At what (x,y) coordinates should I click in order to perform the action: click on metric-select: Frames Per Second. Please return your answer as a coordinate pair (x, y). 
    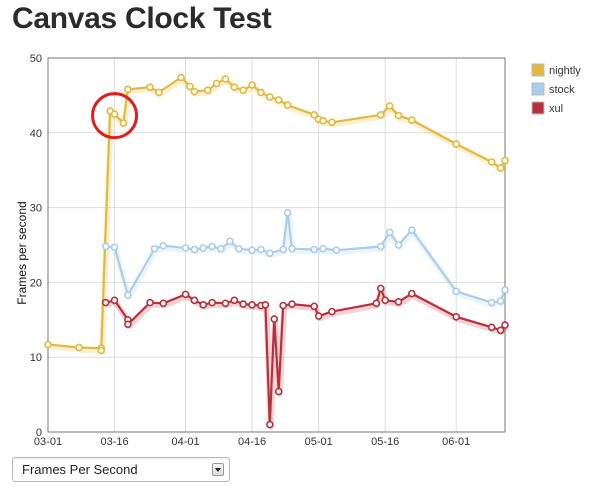
    Looking at the image, I should click on (121, 469).